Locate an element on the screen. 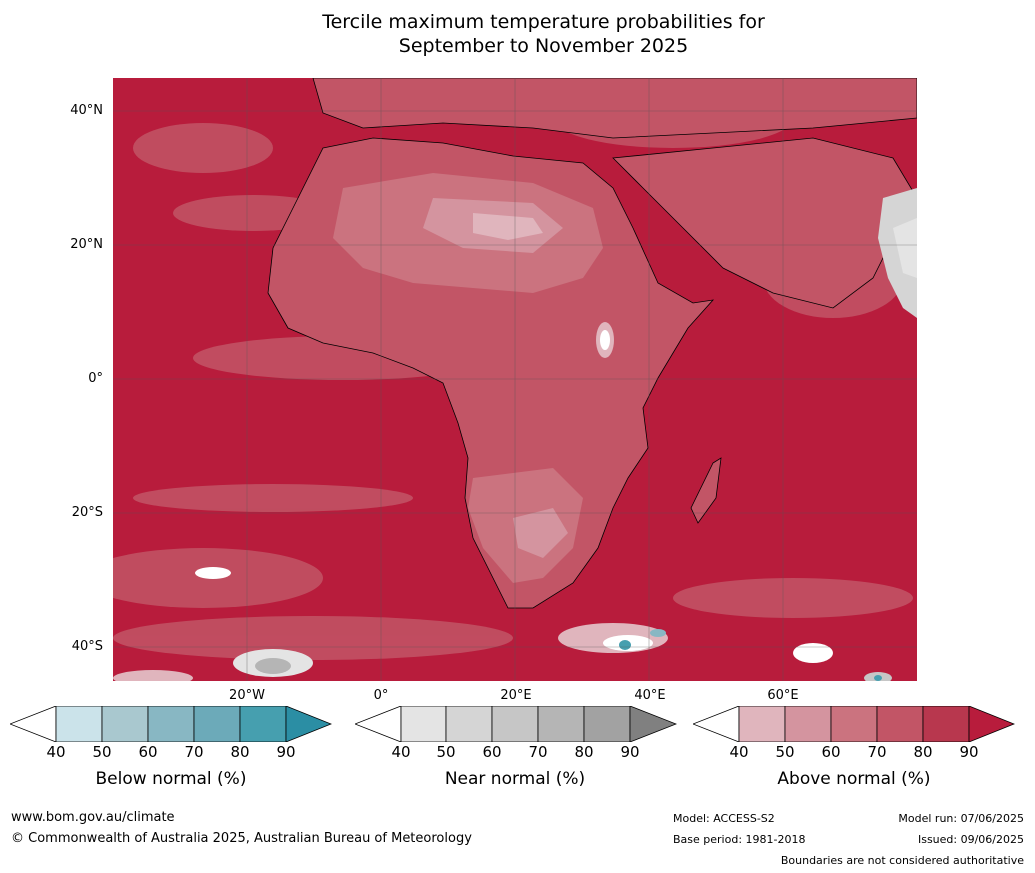 The width and height of the screenshot is (1035, 873). below-cbar-max-arrow is located at coordinates (308, 724).